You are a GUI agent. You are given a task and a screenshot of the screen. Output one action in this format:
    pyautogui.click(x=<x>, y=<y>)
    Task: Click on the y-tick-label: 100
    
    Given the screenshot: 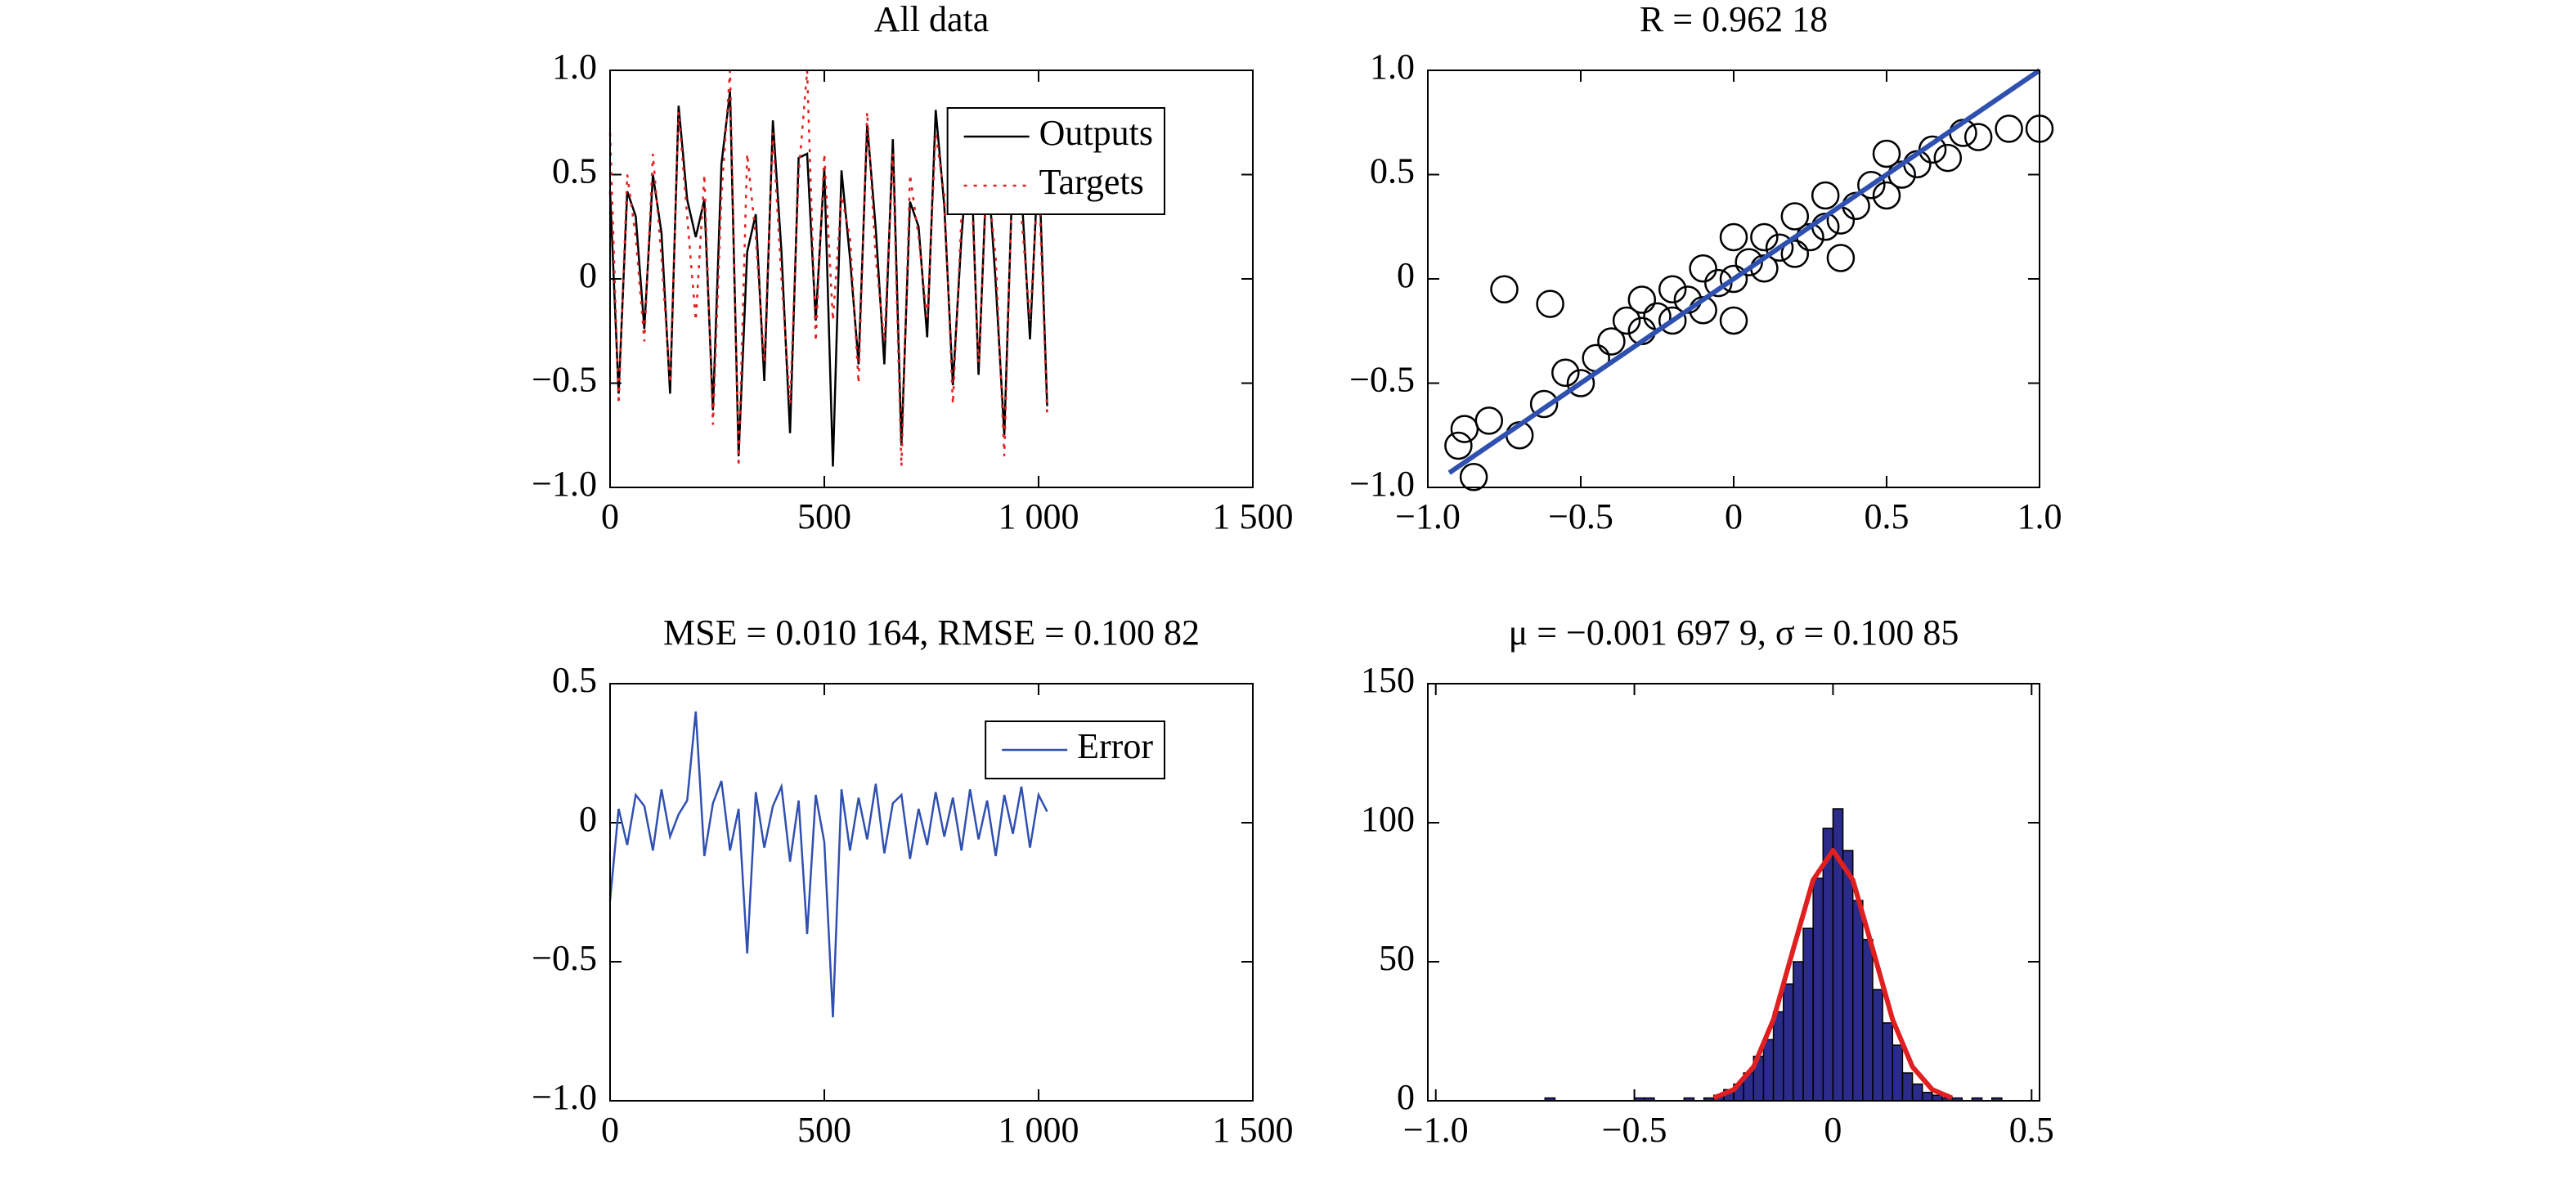 What is the action you would take?
    pyautogui.click(x=1388, y=819)
    